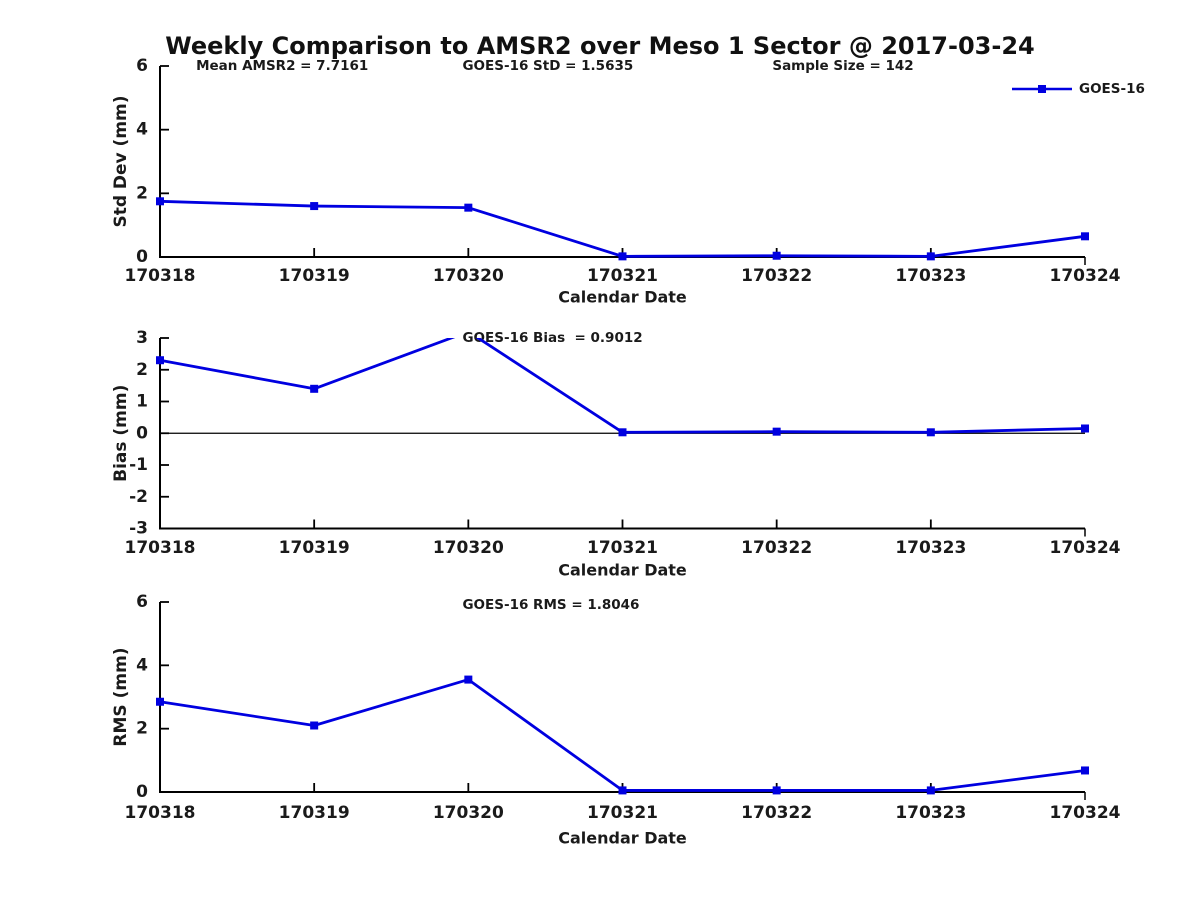 This screenshot has width=1200, height=900. What do you see at coordinates (121, 696) in the screenshot?
I see `y-axis-title: RMS (mm)` at bounding box center [121, 696].